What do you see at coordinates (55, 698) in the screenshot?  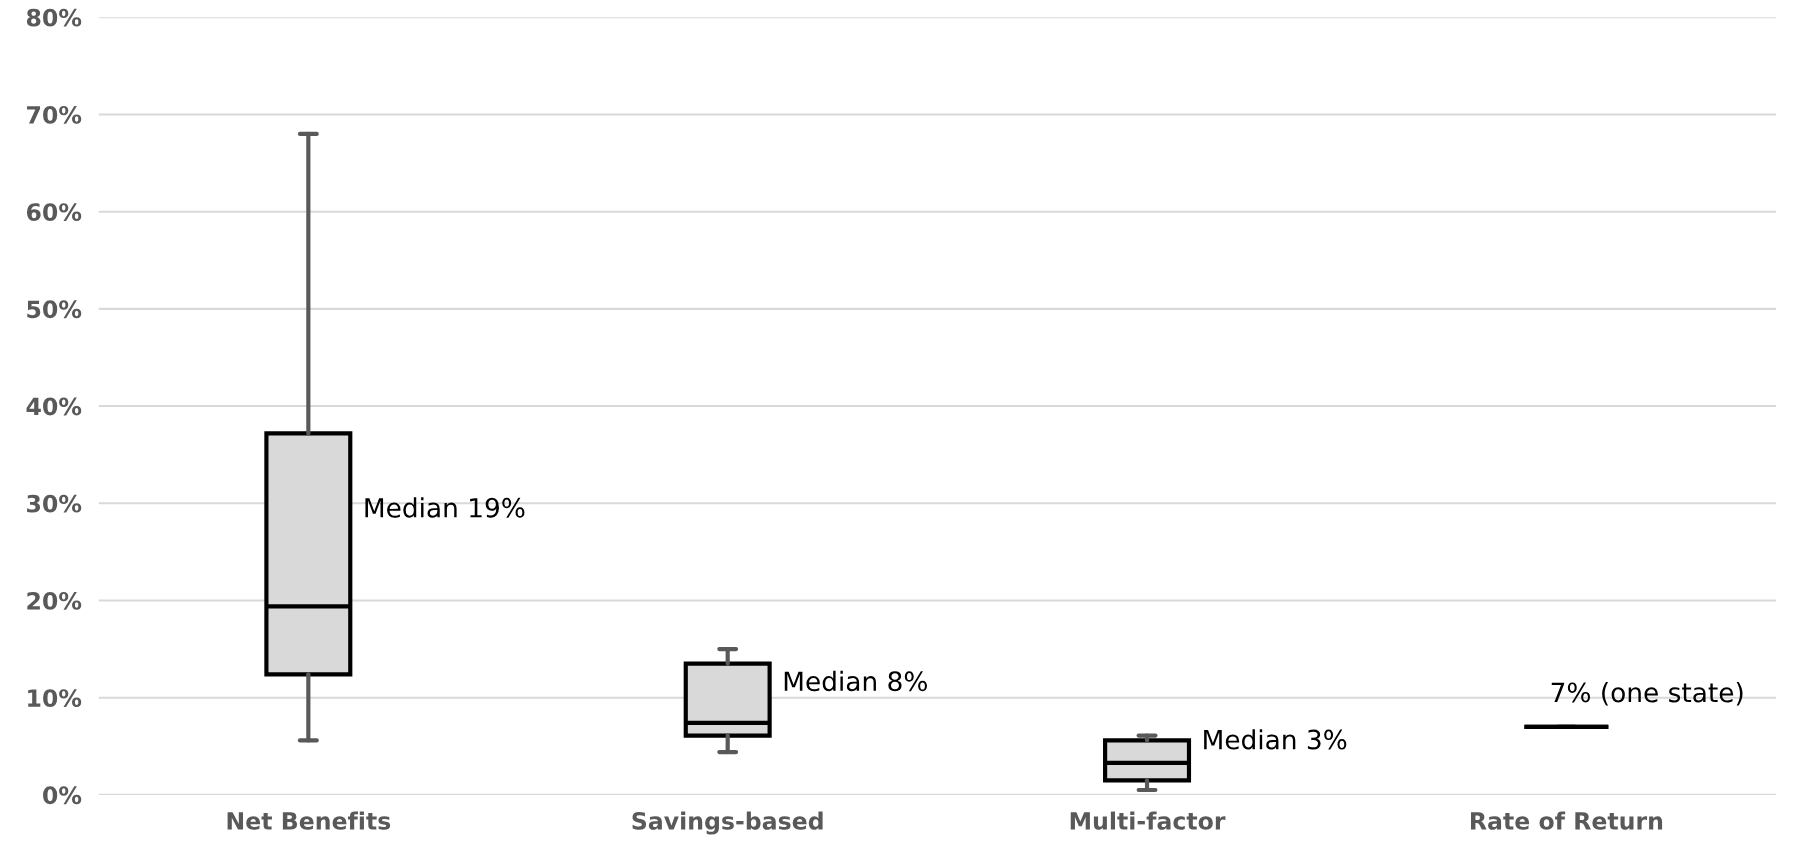 I see `y-tick-label: 10%` at bounding box center [55, 698].